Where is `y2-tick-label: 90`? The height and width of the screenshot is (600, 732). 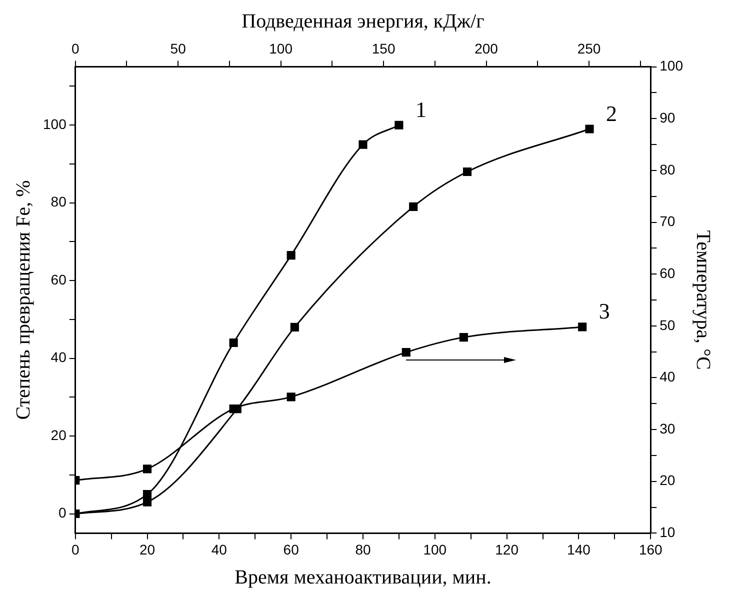 y2-tick-label: 90 is located at coordinates (668, 117).